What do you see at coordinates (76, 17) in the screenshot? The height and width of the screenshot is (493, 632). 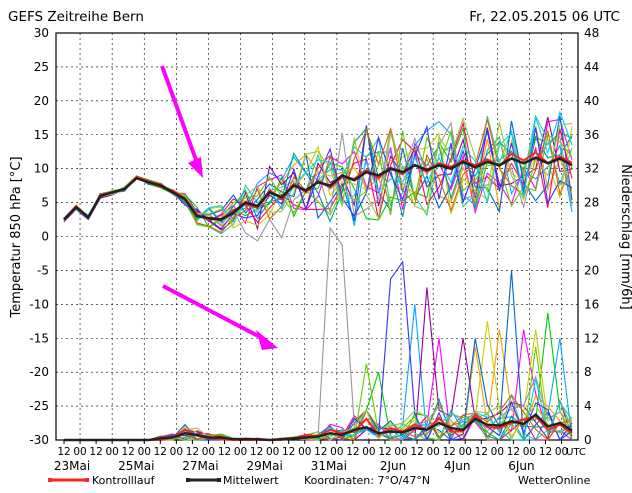 I see `chart-title: GEFS Zeitreihe Bern` at bounding box center [76, 17].